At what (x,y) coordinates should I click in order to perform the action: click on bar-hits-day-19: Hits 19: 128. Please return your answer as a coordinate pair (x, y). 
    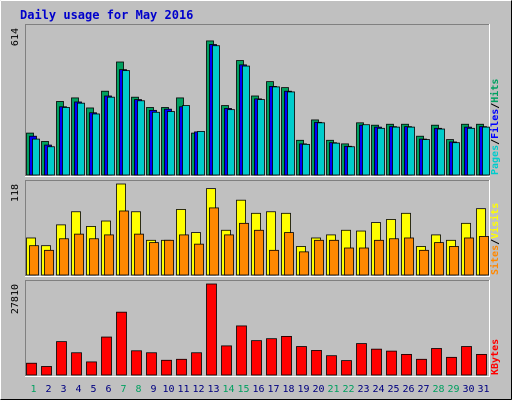
    Looking at the image, I should click on (306, 159).